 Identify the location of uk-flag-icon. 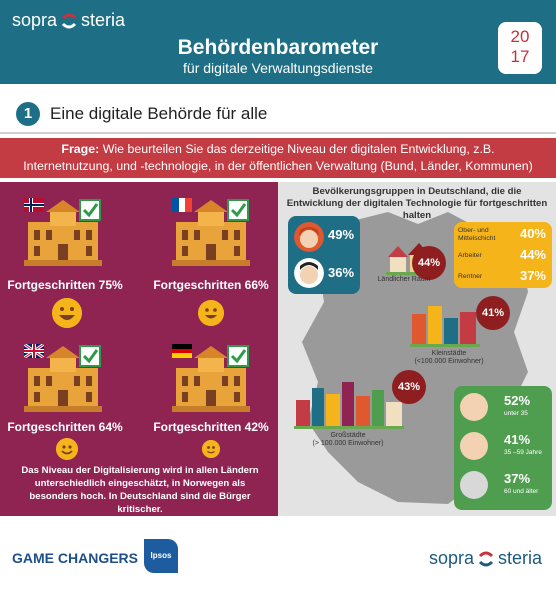
(34, 351).